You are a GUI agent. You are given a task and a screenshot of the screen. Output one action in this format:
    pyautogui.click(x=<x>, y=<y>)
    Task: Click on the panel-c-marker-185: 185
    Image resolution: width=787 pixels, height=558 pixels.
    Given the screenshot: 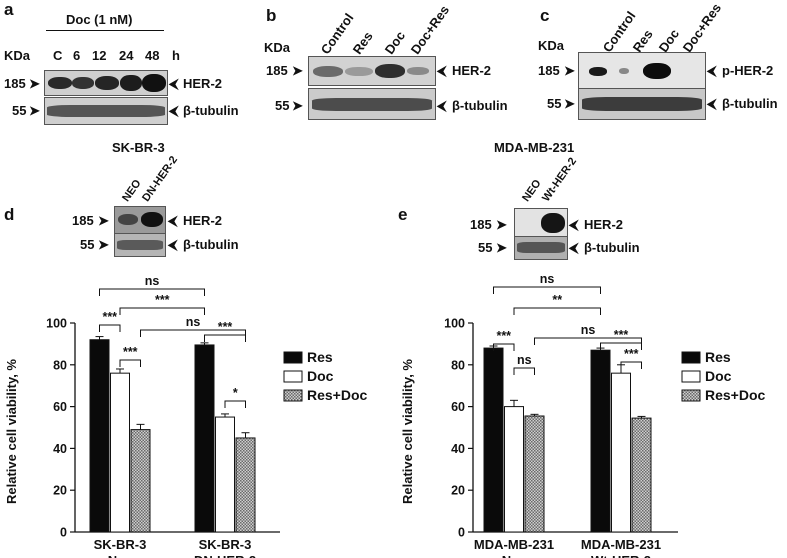 What is the action you would take?
    pyautogui.click(x=549, y=70)
    